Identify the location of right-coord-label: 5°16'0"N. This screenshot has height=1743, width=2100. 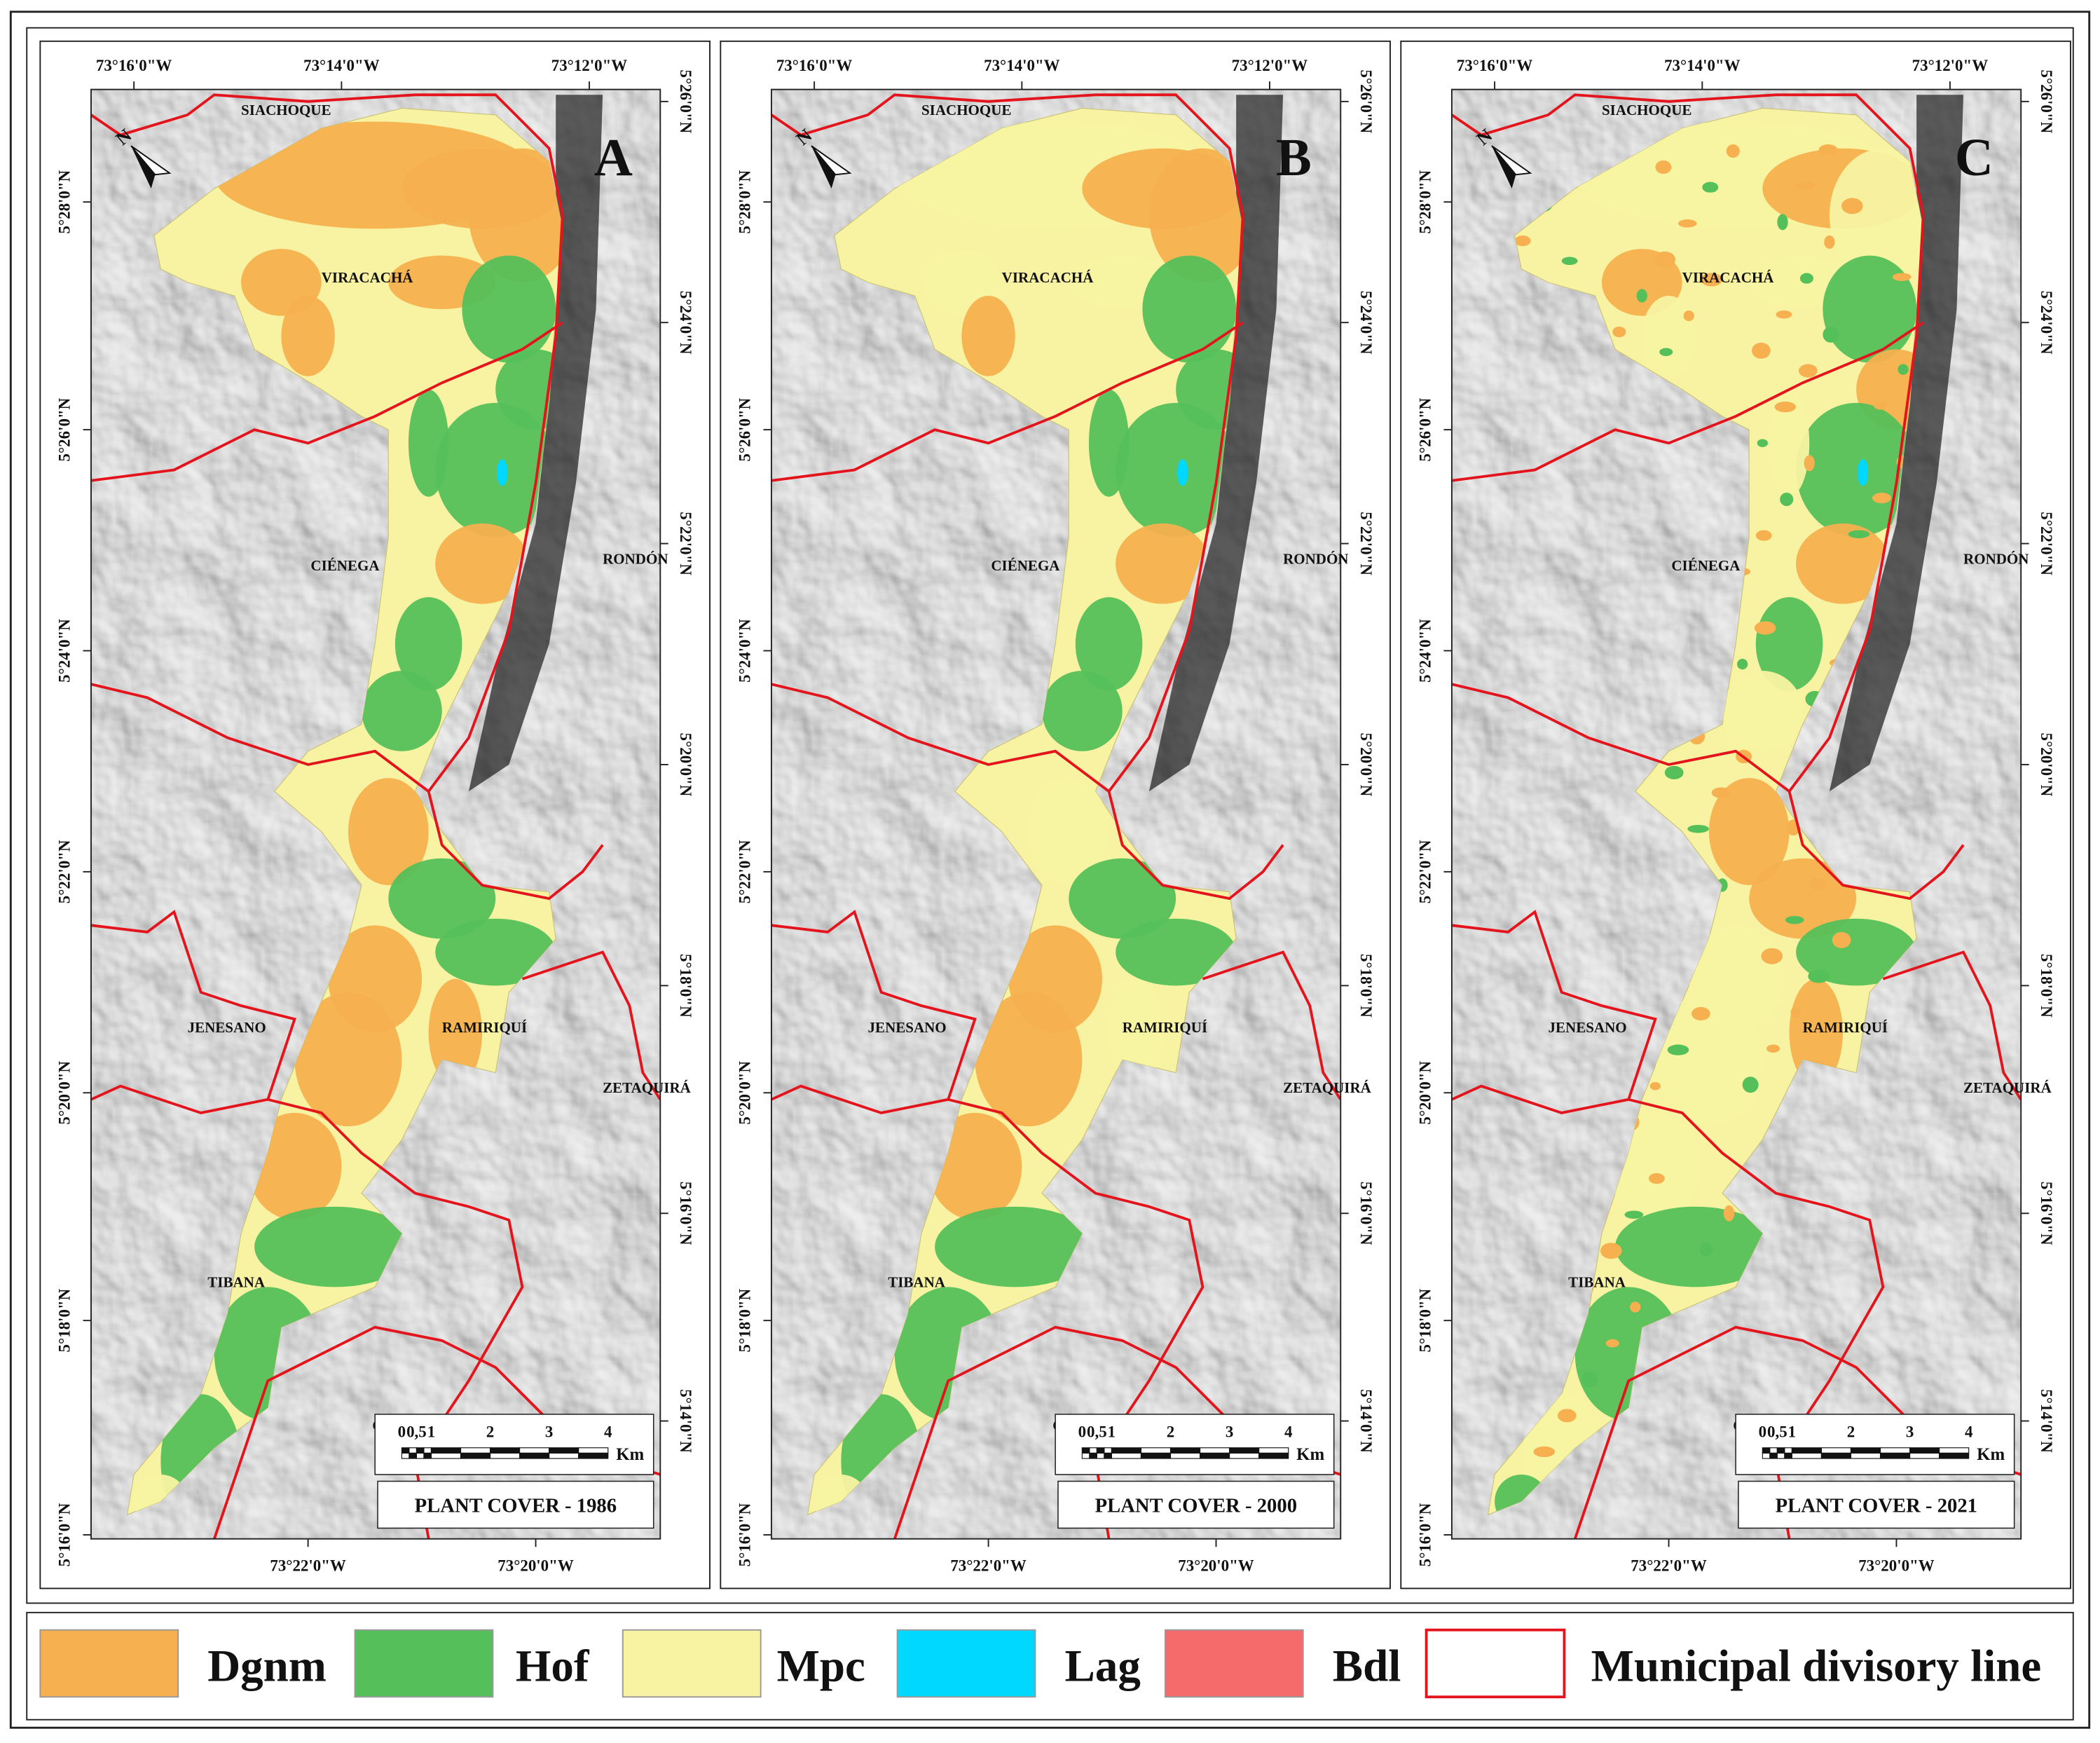
(1366, 1213).